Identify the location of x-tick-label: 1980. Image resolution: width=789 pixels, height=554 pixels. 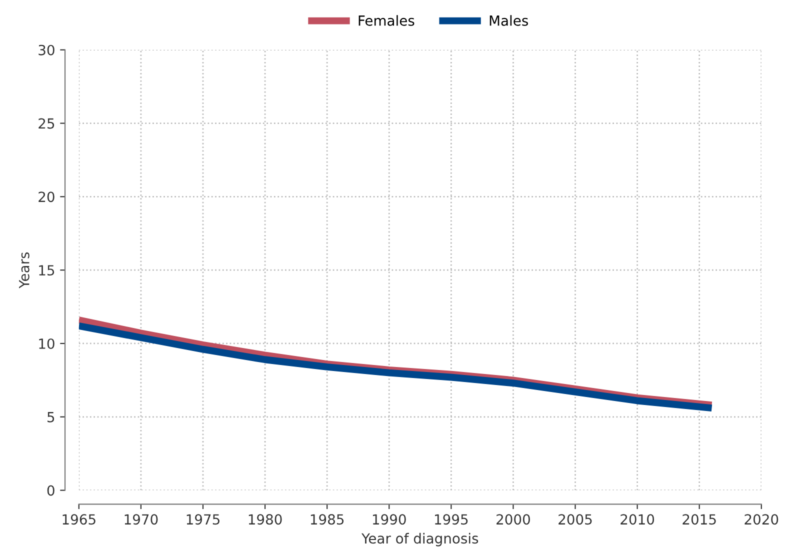
(265, 519).